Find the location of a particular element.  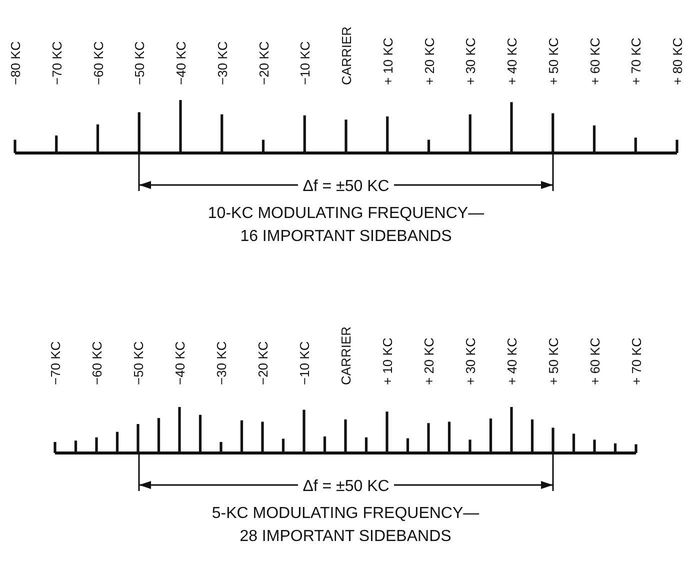

text: 10-KC MODULATING FREQUENCY— is located at coordinates (346, 213).